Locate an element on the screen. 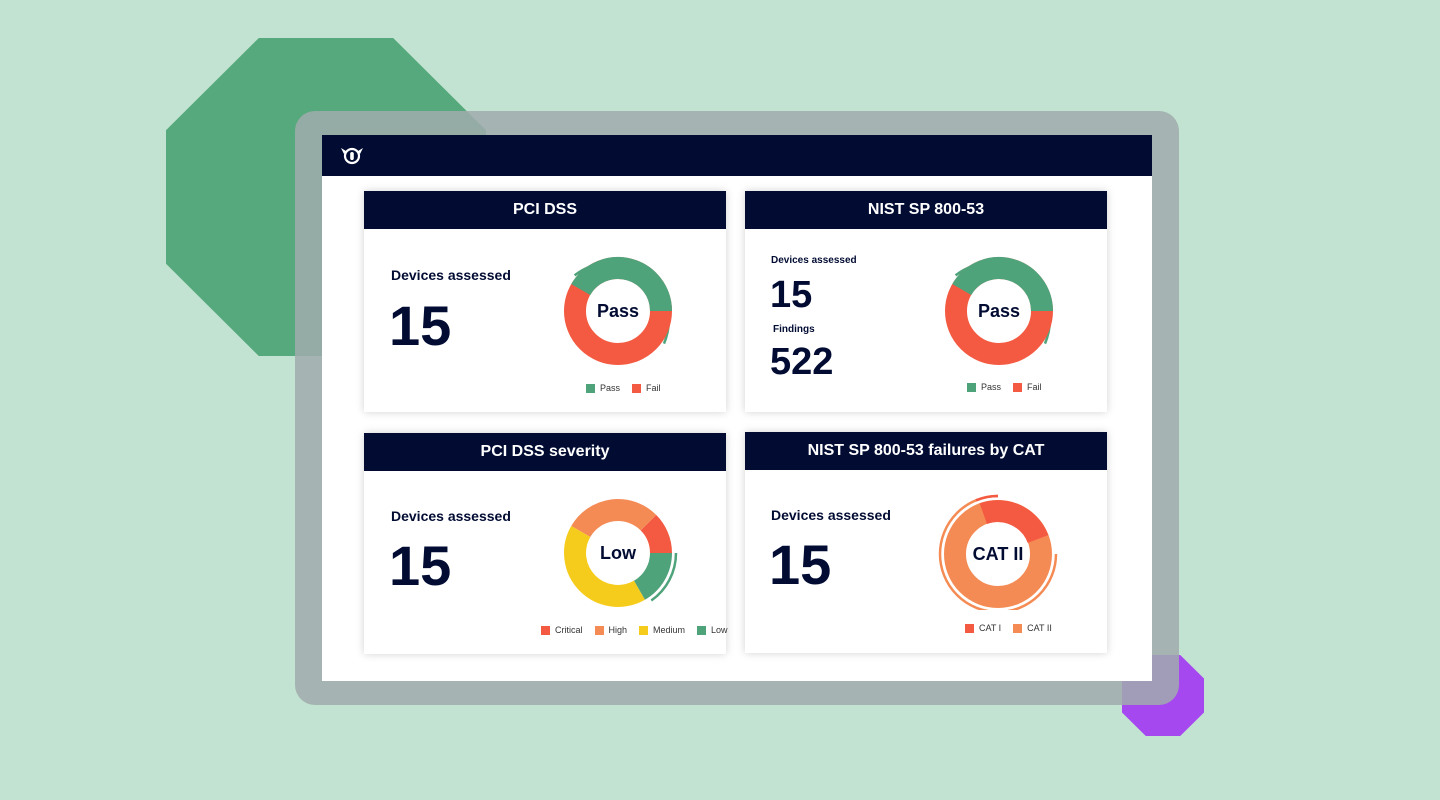  legend-item-medium: Medium is located at coordinates (662, 630).